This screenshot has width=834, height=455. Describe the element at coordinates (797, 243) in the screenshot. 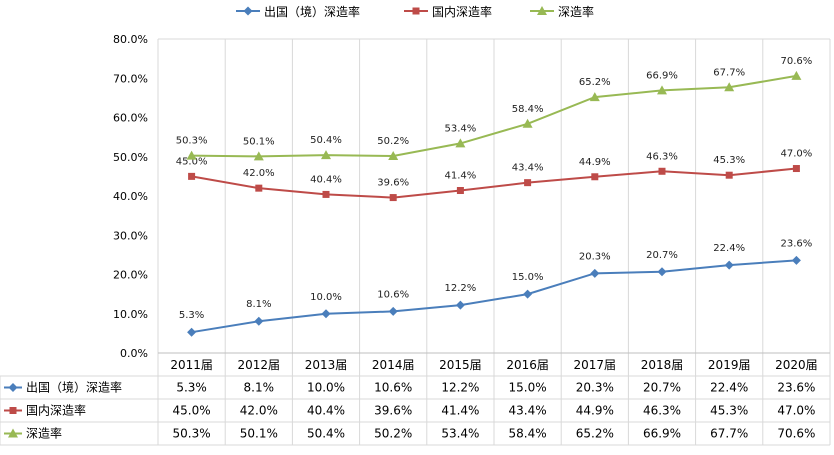

I see `data-label: 23.6%` at that location.